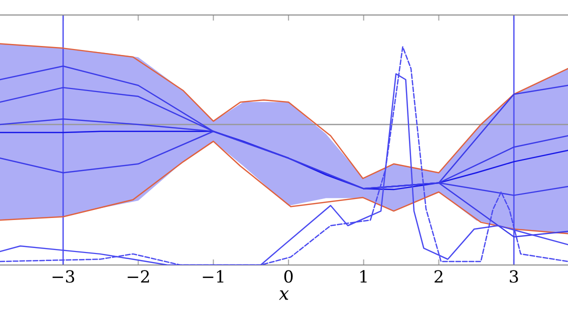 Image resolution: width=568 pixels, height=320 pixels. I want to click on x-tick-label: −3, so click(63, 276).